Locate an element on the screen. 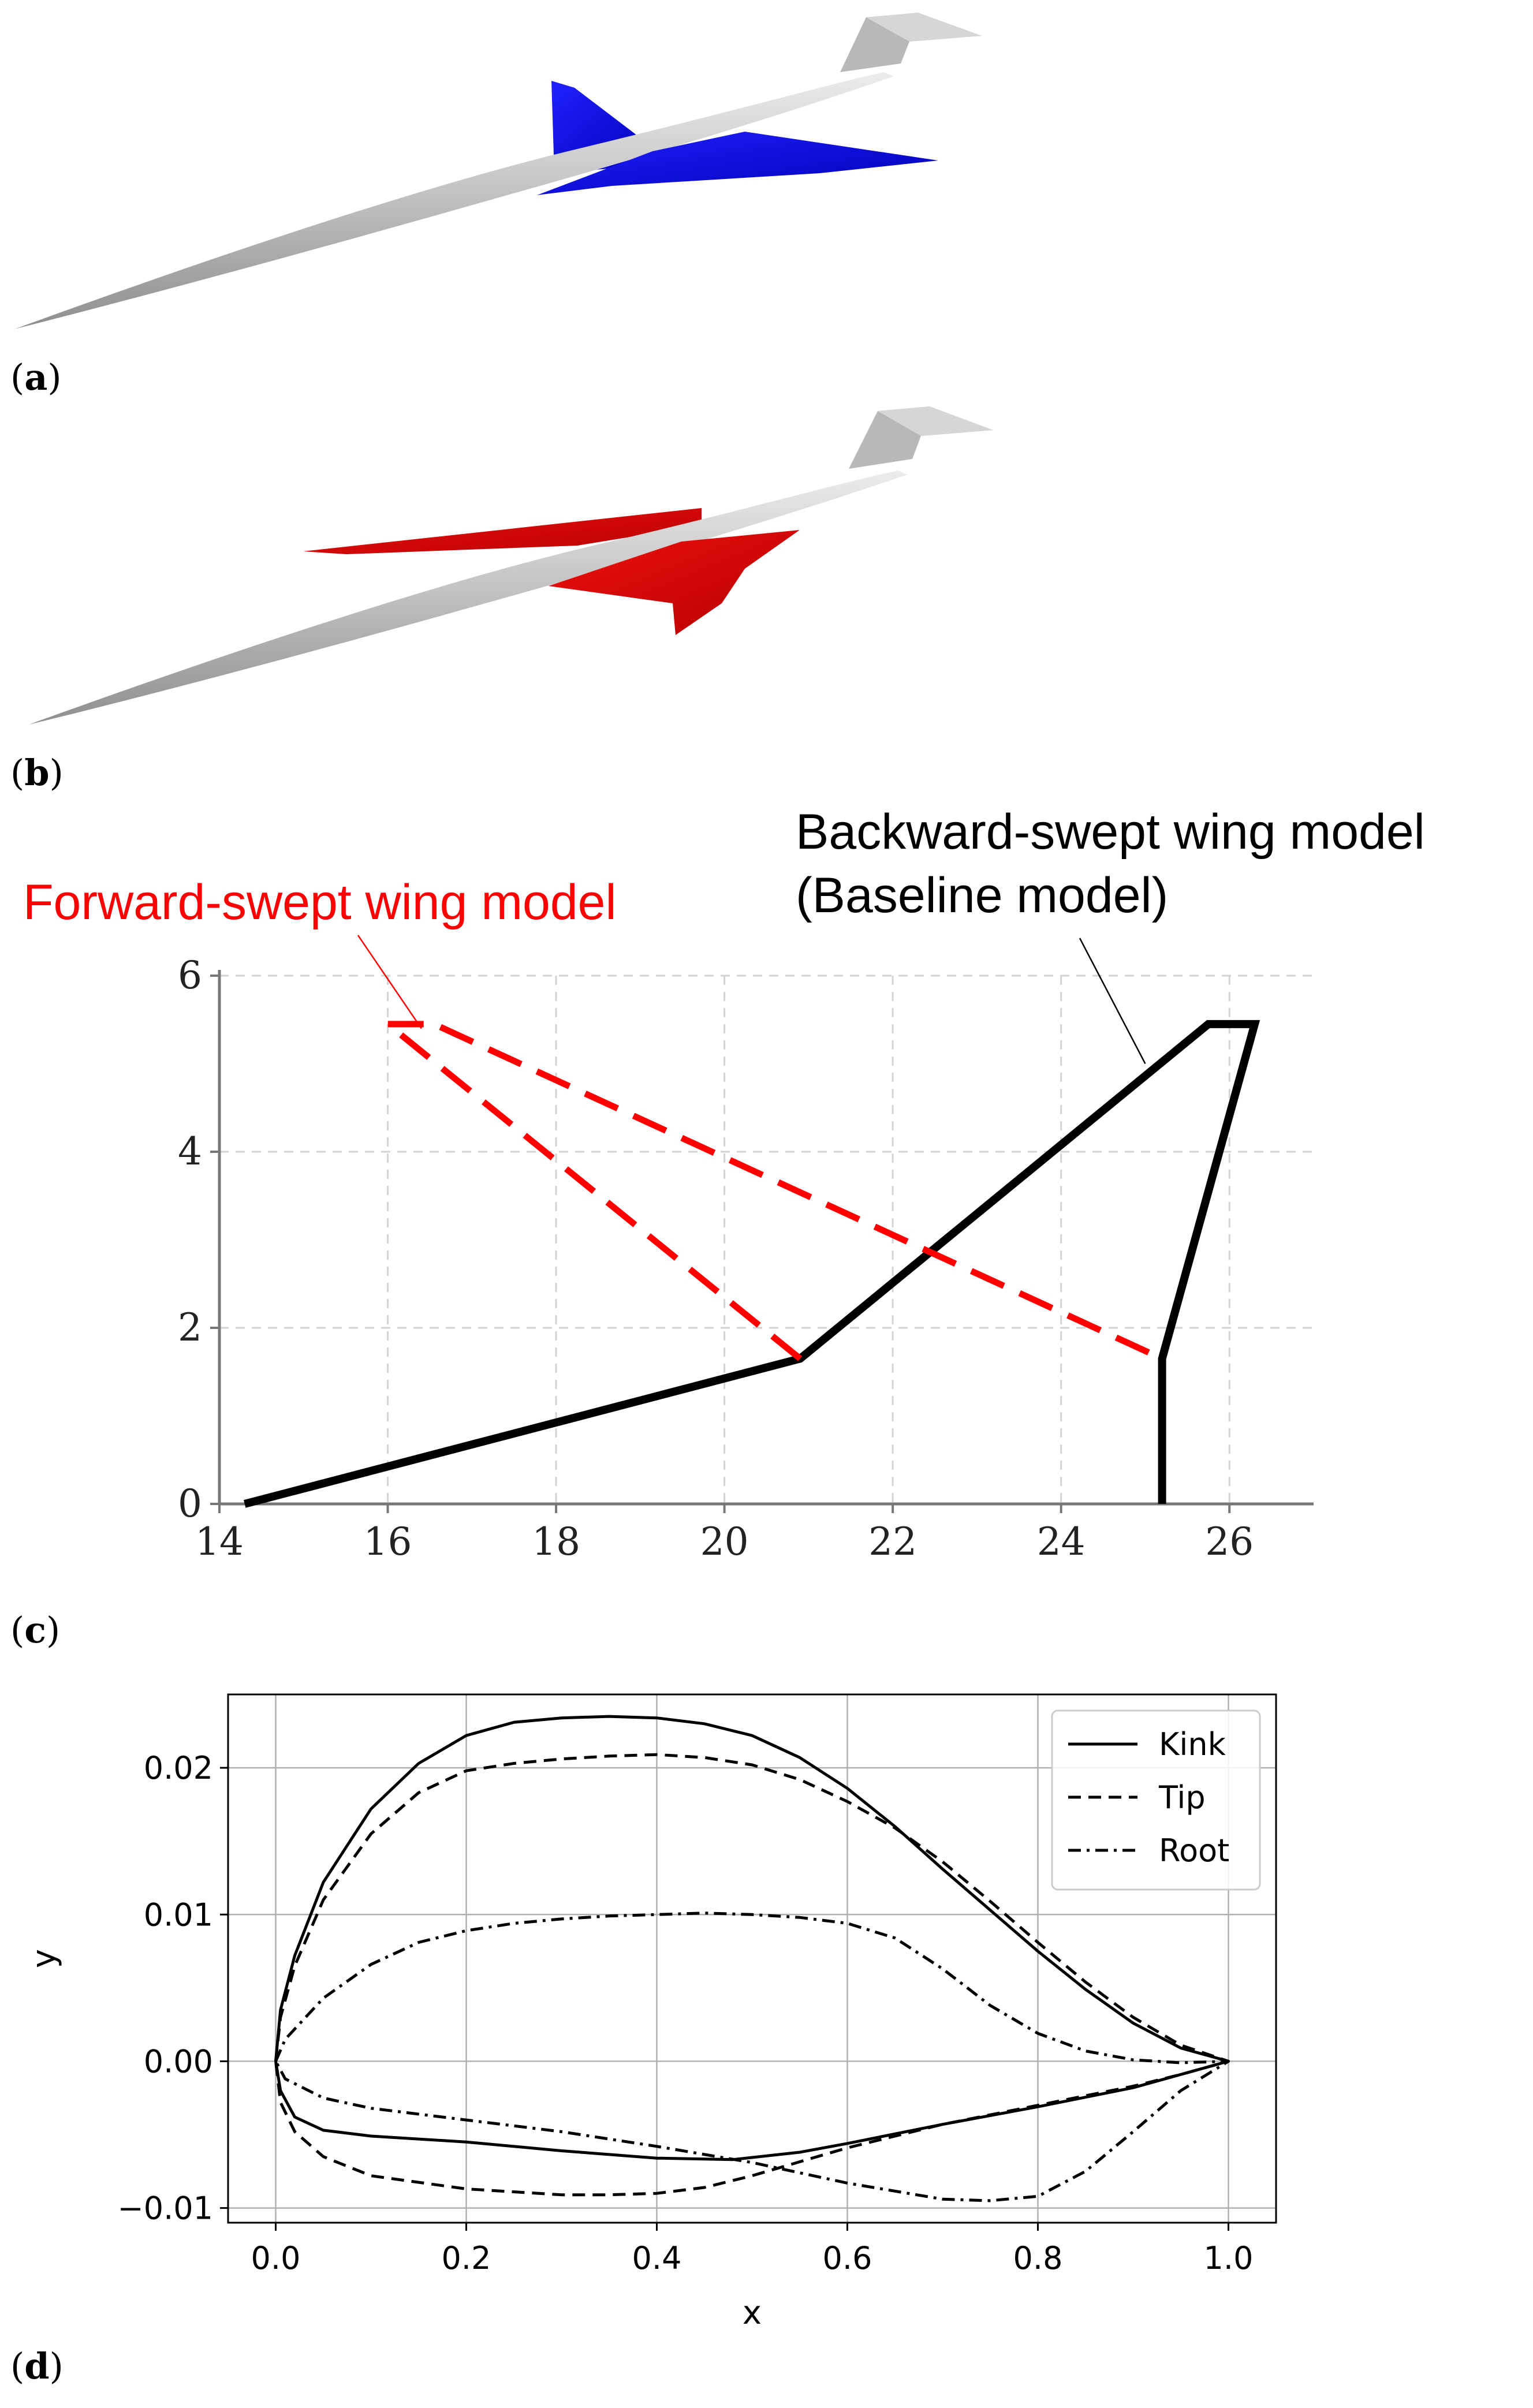 The height and width of the screenshot is (2408, 1533). panel-d-label: d is located at coordinates (36, 2366).